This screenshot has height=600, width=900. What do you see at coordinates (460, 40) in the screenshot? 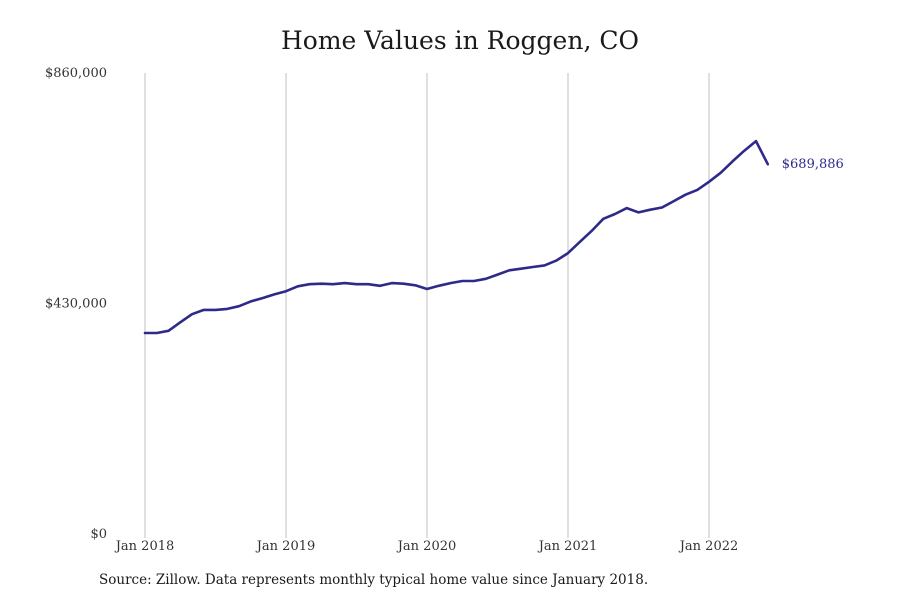
I see `chart-title: Home Values in Roggen, CO` at bounding box center [460, 40].